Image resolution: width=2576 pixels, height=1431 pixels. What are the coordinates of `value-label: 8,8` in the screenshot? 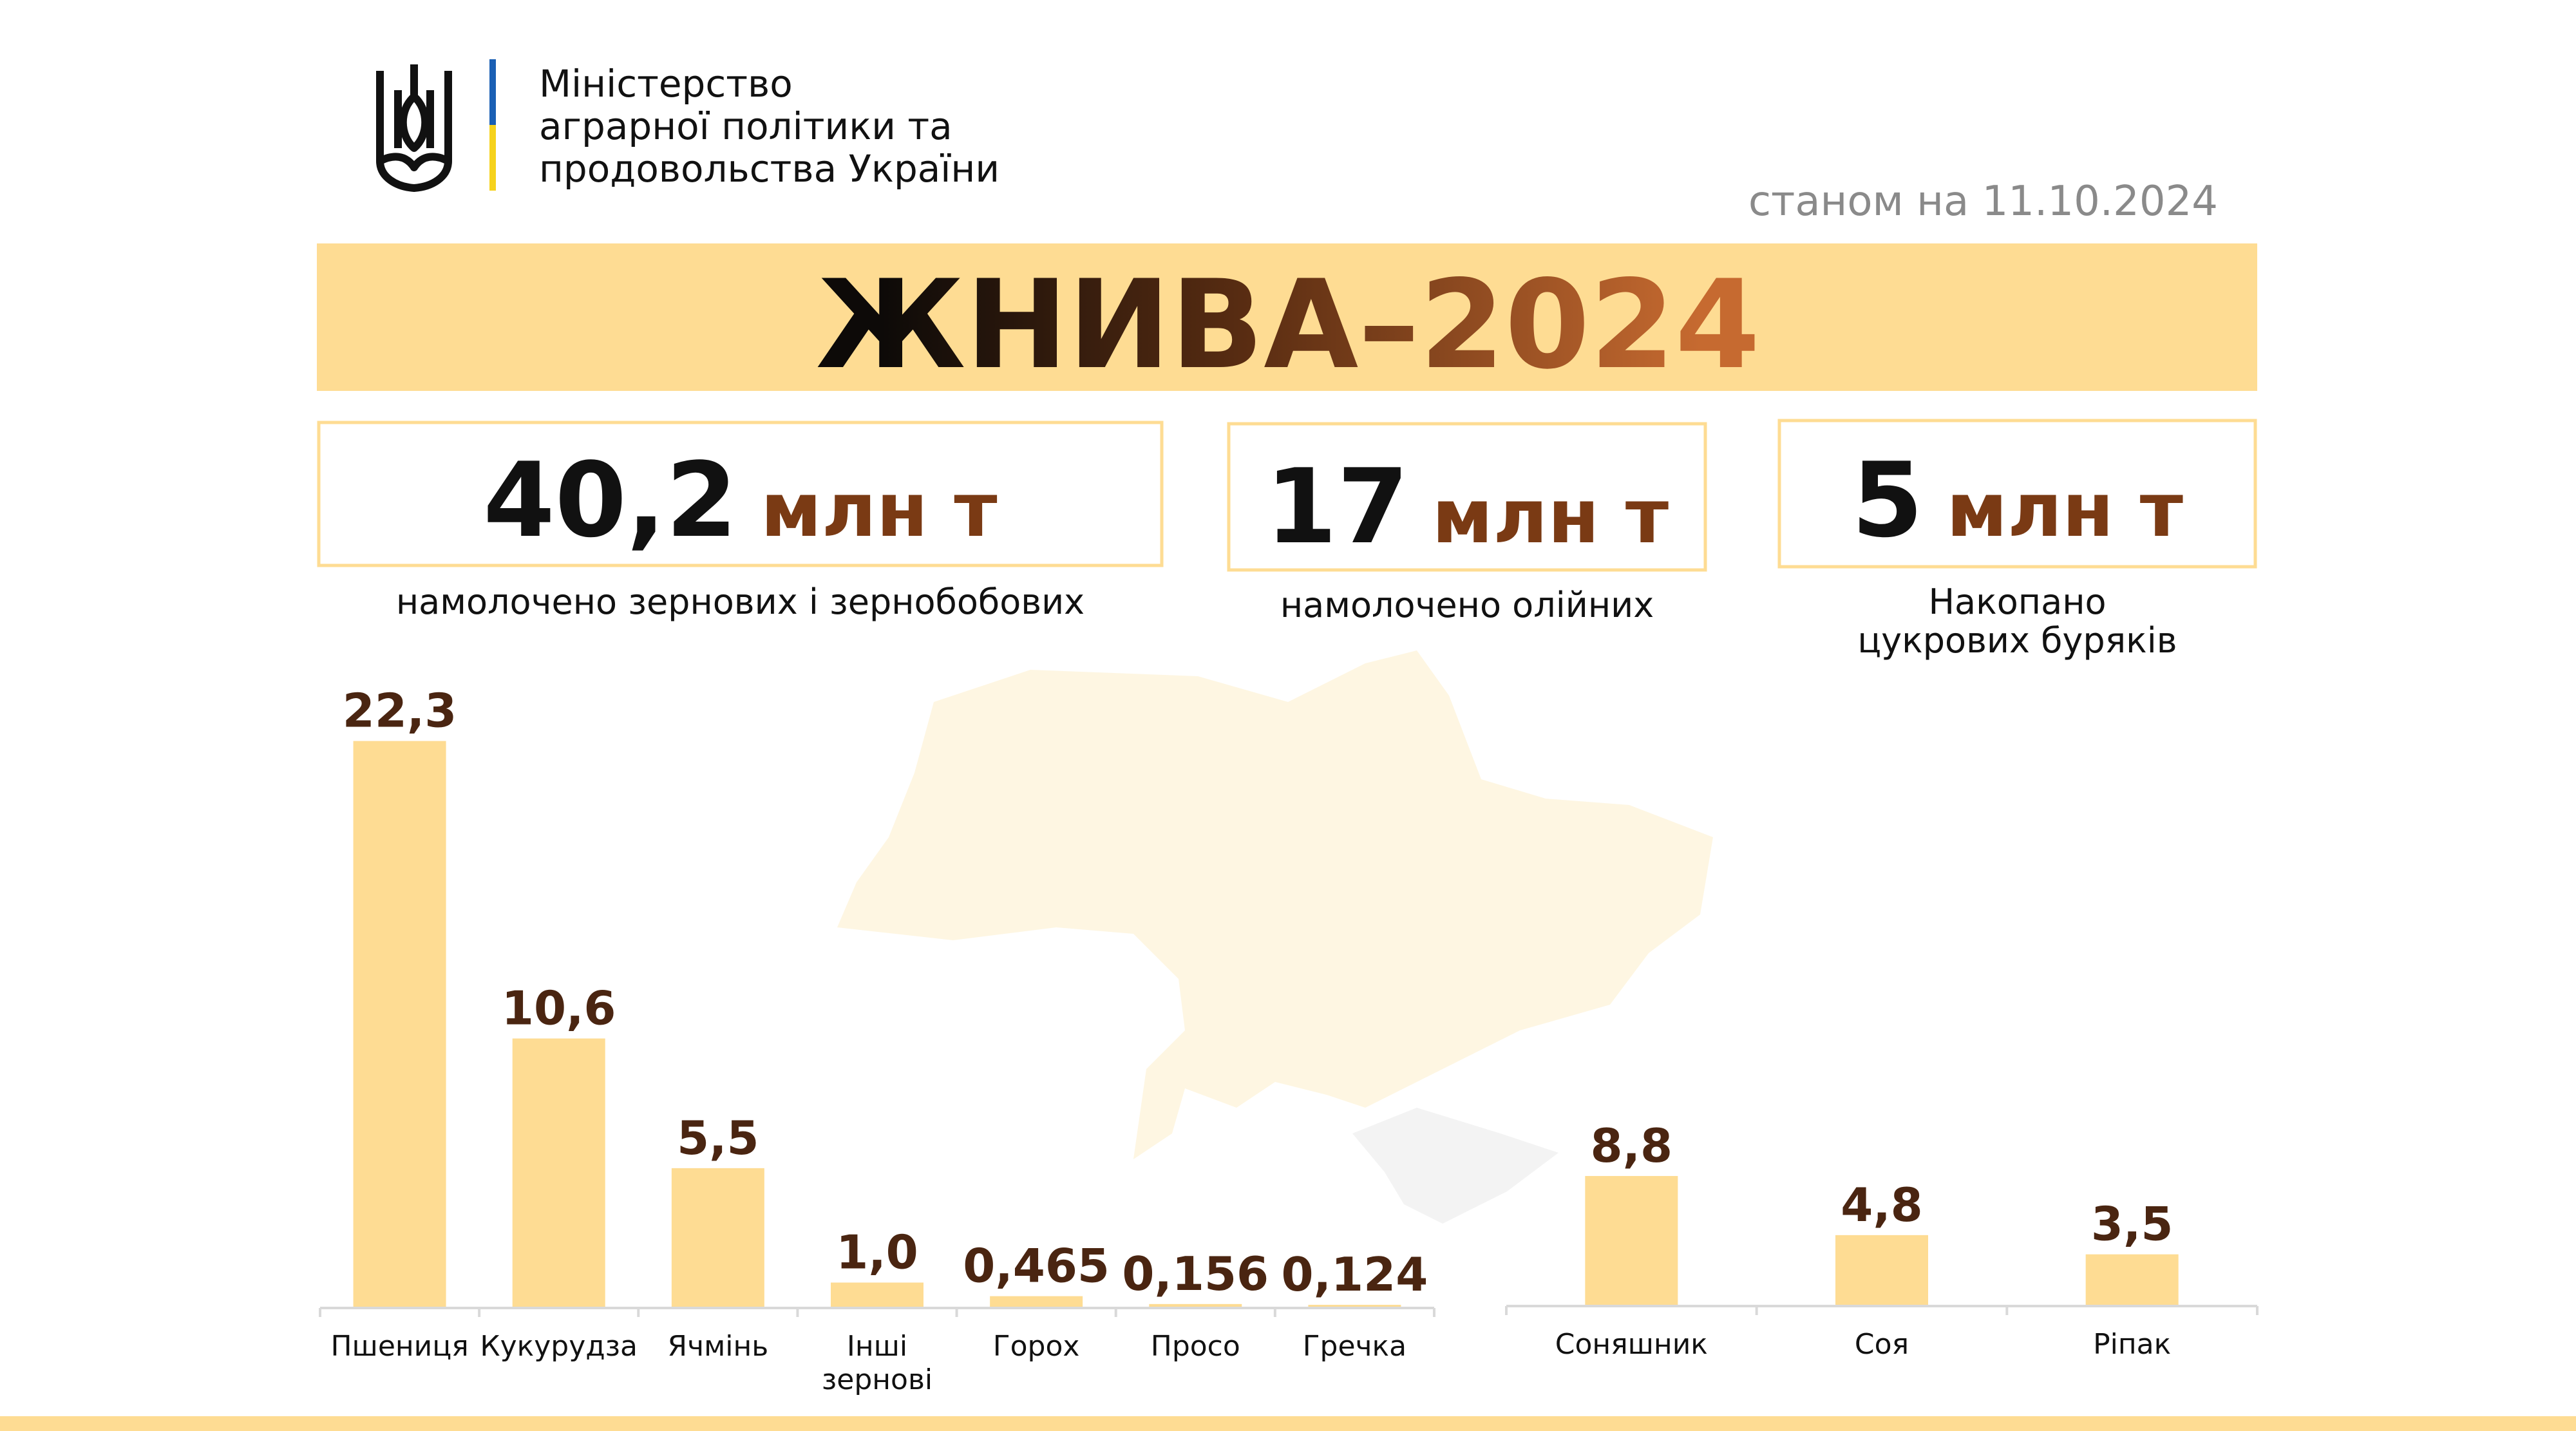 It's located at (1632, 1146).